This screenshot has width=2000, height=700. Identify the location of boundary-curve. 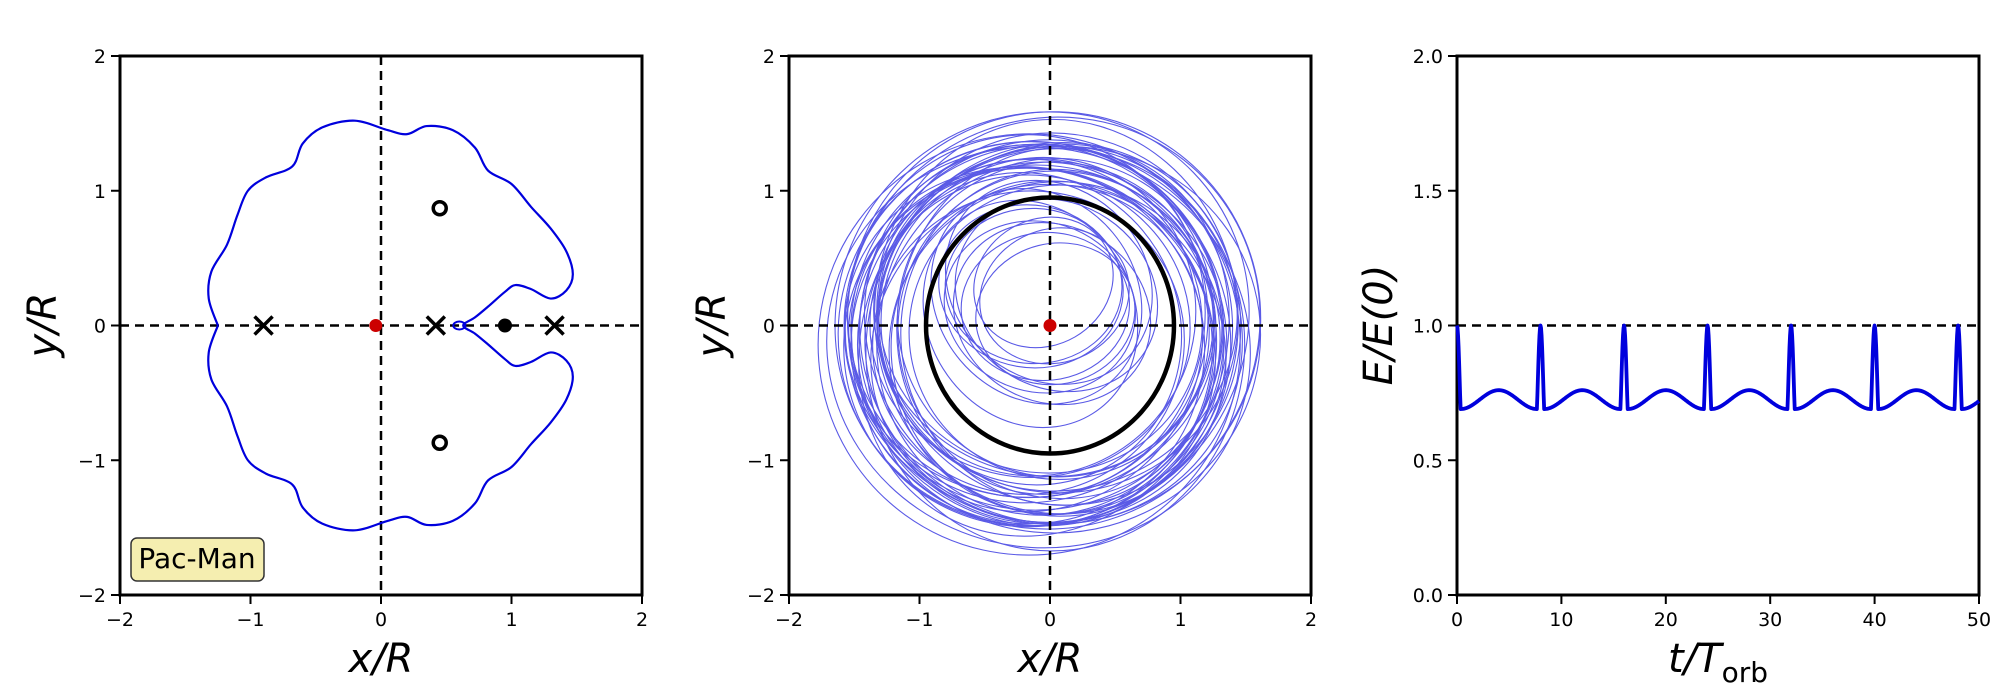
(390, 325).